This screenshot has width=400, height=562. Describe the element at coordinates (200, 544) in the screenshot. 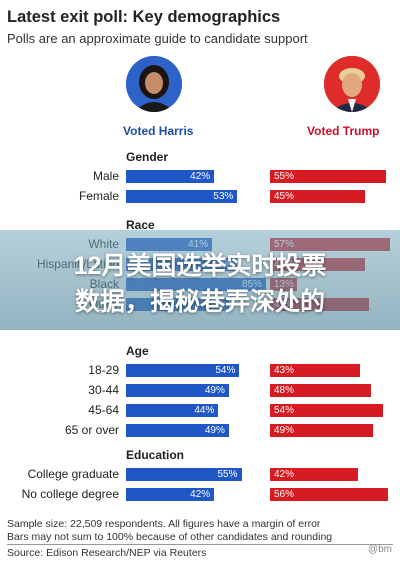

I see `footer-divider` at that location.